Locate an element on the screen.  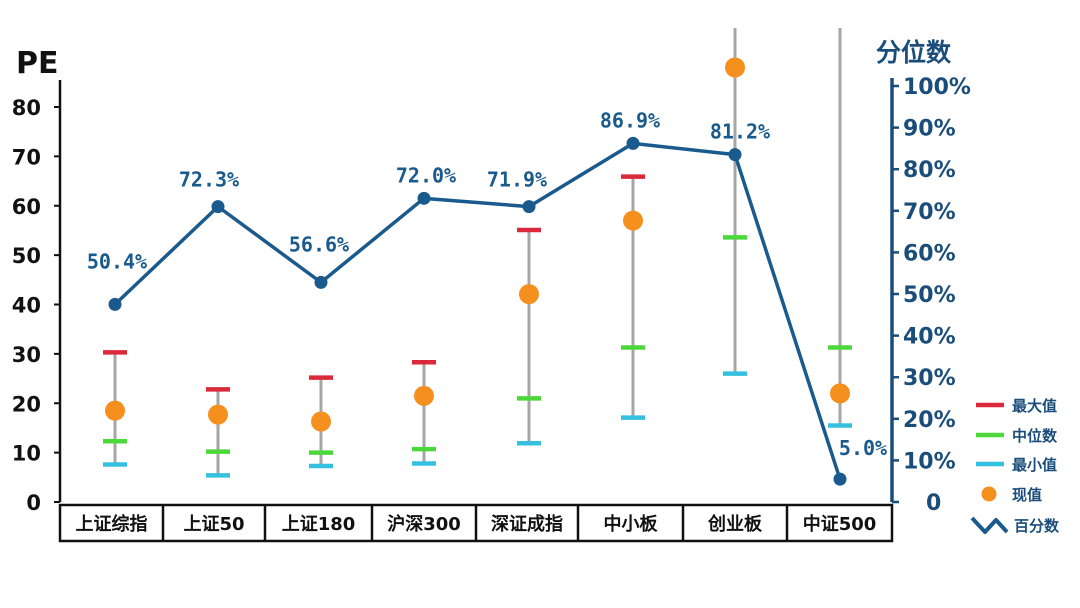
category-label: 上证180 is located at coordinates (319, 524).